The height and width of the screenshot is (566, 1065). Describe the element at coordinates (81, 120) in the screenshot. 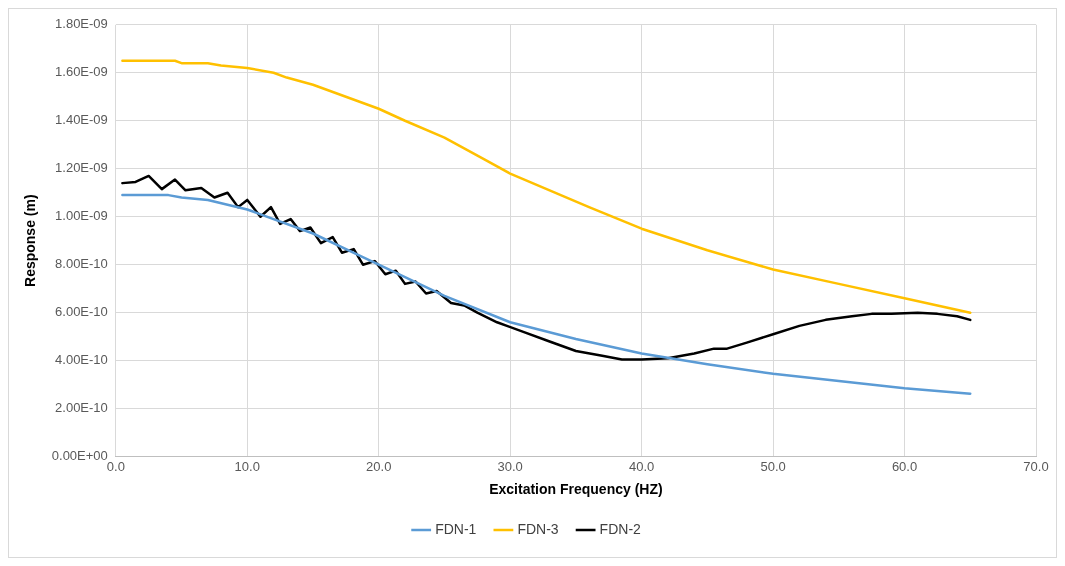

I see `y-tick-label: 1.40E-09` at that location.